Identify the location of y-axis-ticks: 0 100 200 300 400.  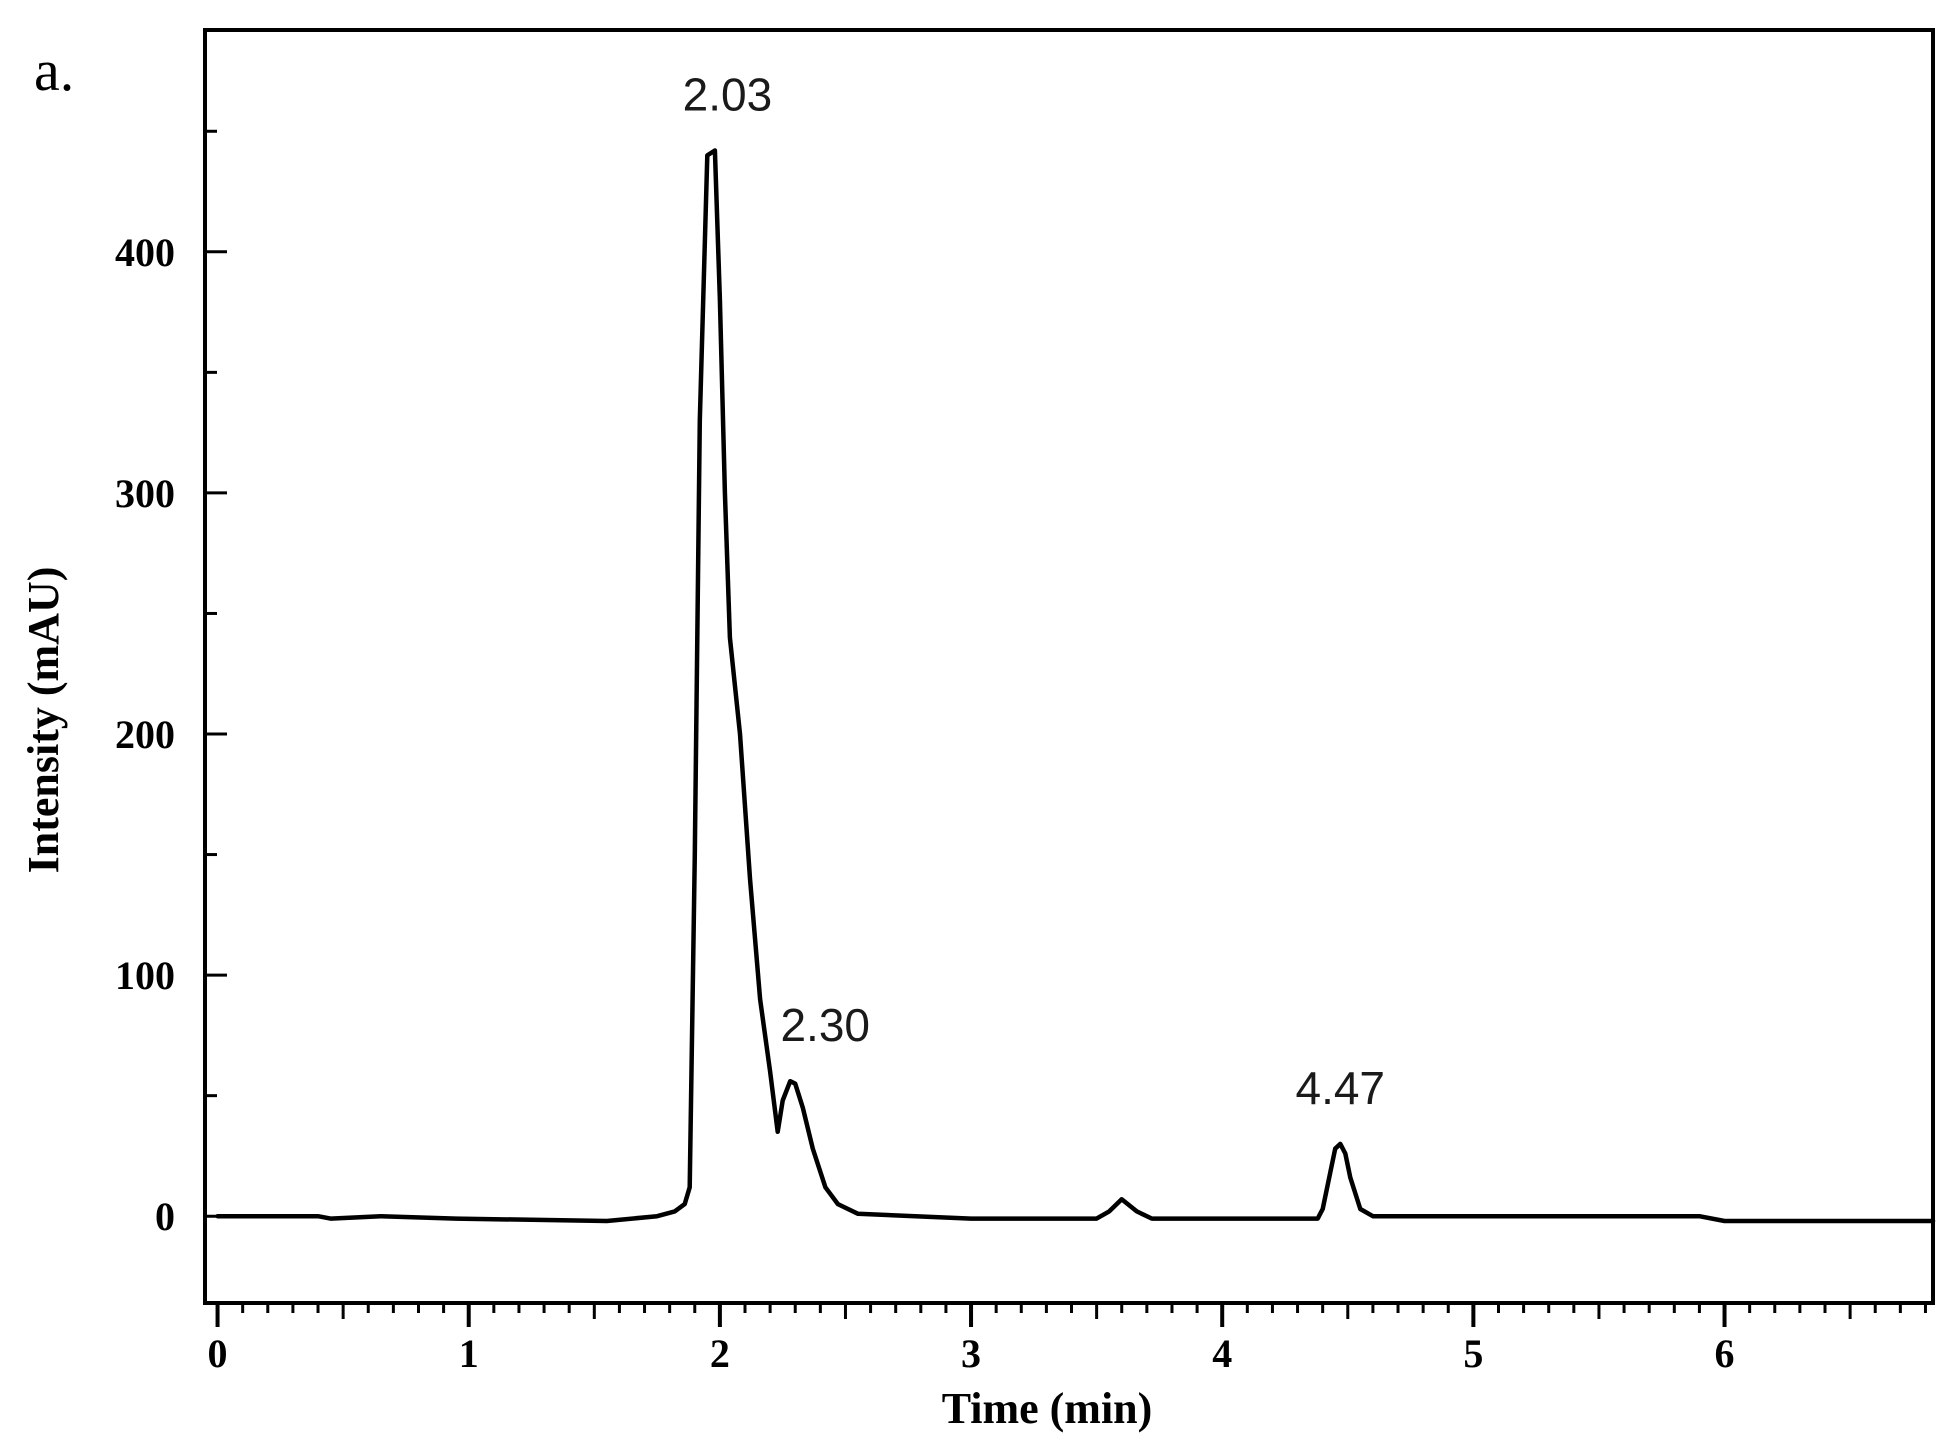
(171, 684).